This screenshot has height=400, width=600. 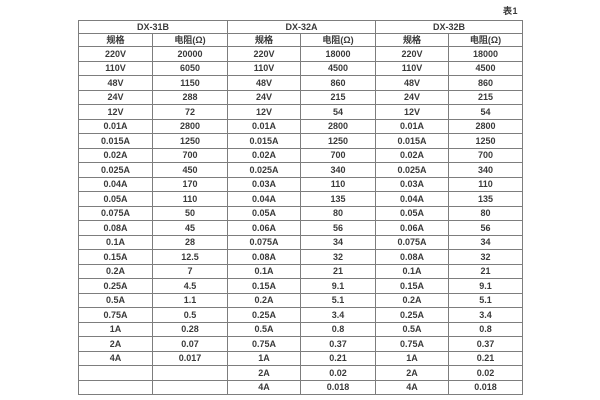 I want to click on resistance-cell: 288, so click(x=190, y=97).